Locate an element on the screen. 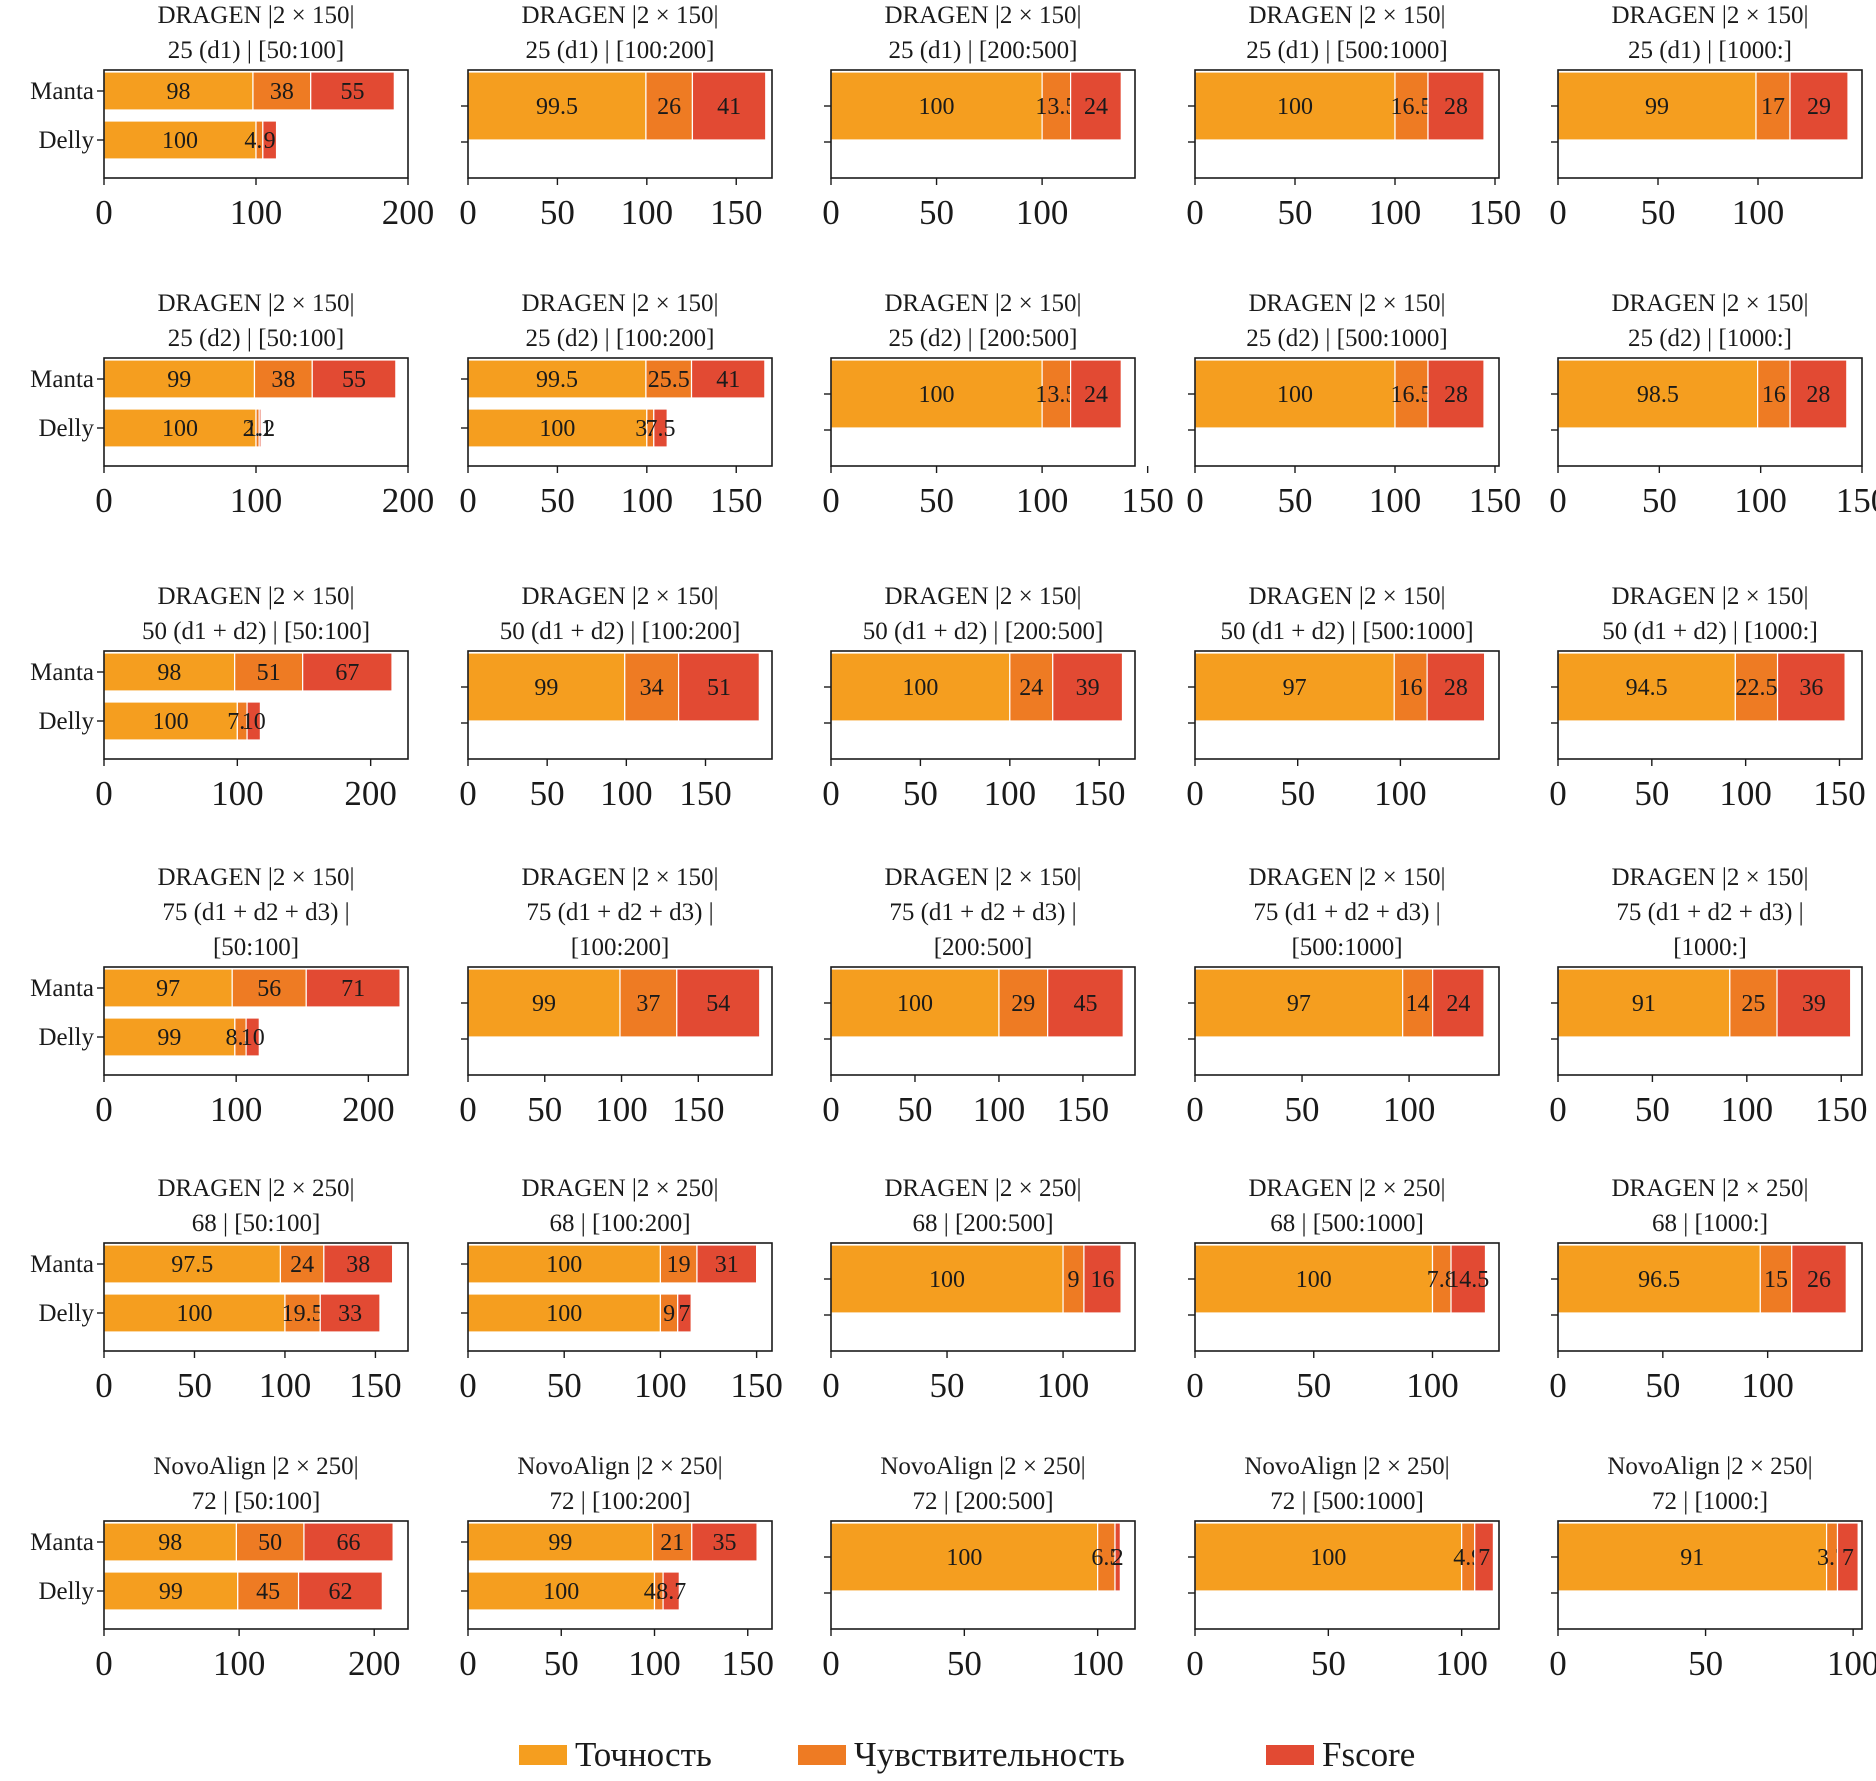 The height and width of the screenshot is (1781, 1876). bar-value-label: 98.5 is located at coordinates (1658, 395).